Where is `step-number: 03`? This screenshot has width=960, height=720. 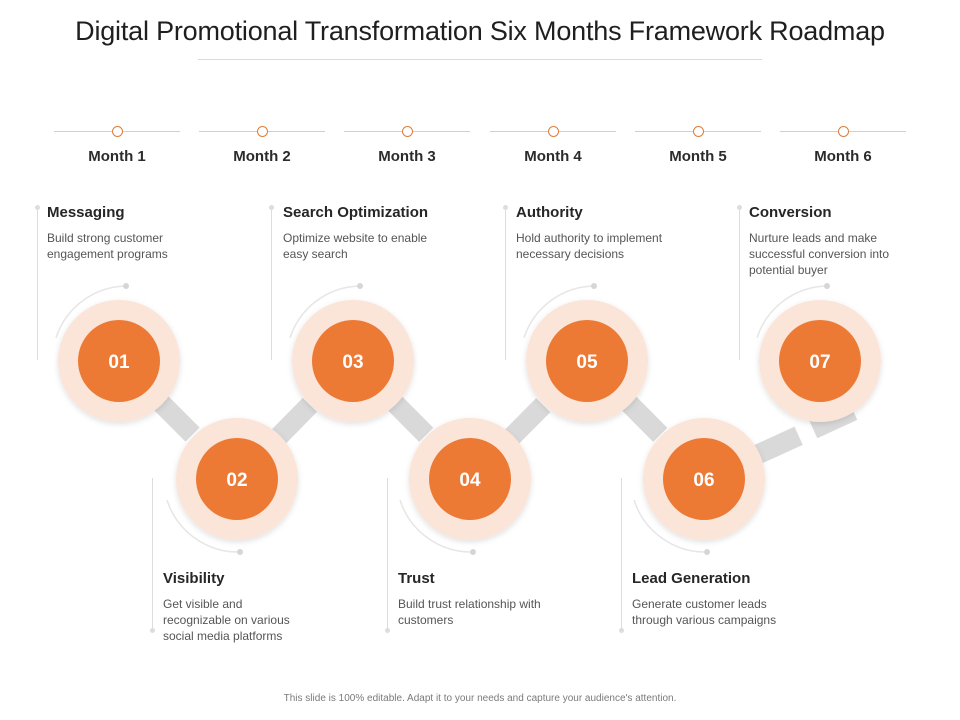
step-number: 03 is located at coordinates (352, 362).